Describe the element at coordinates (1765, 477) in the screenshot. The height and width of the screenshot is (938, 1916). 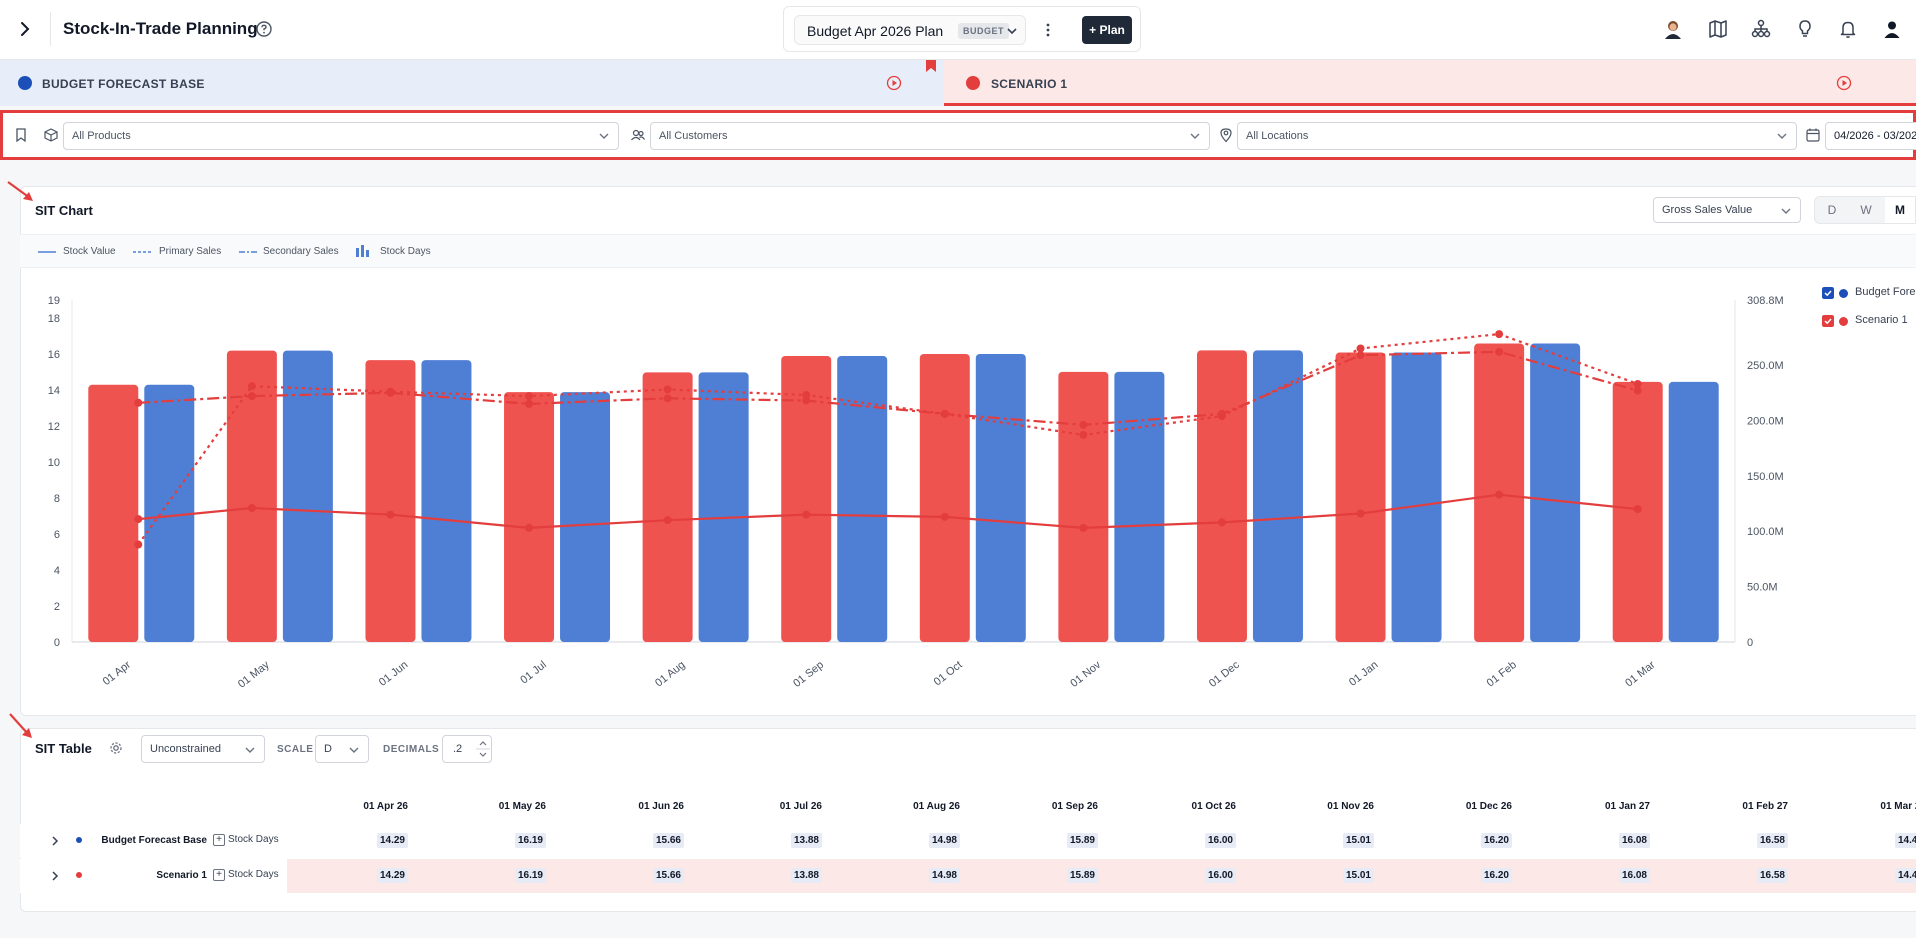
I see `y-right-tick-label: 150.0M` at that location.